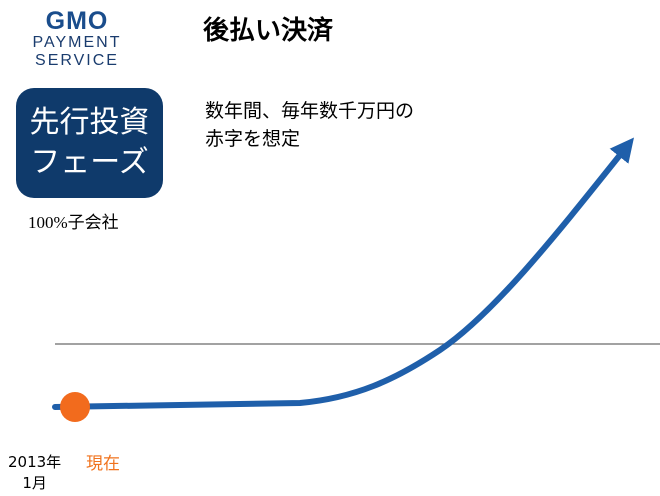 The image size is (660, 496). I want to click on logo-brand: GMO, so click(77, 21).